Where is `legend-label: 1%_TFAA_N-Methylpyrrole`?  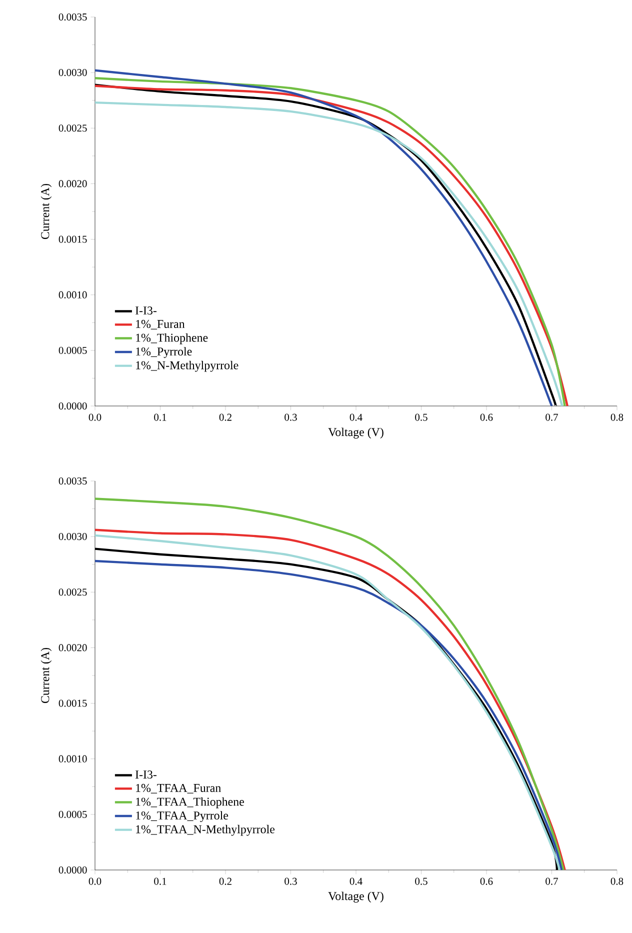
legend-label: 1%_TFAA_N-Methylpyrrole is located at coordinates (205, 830).